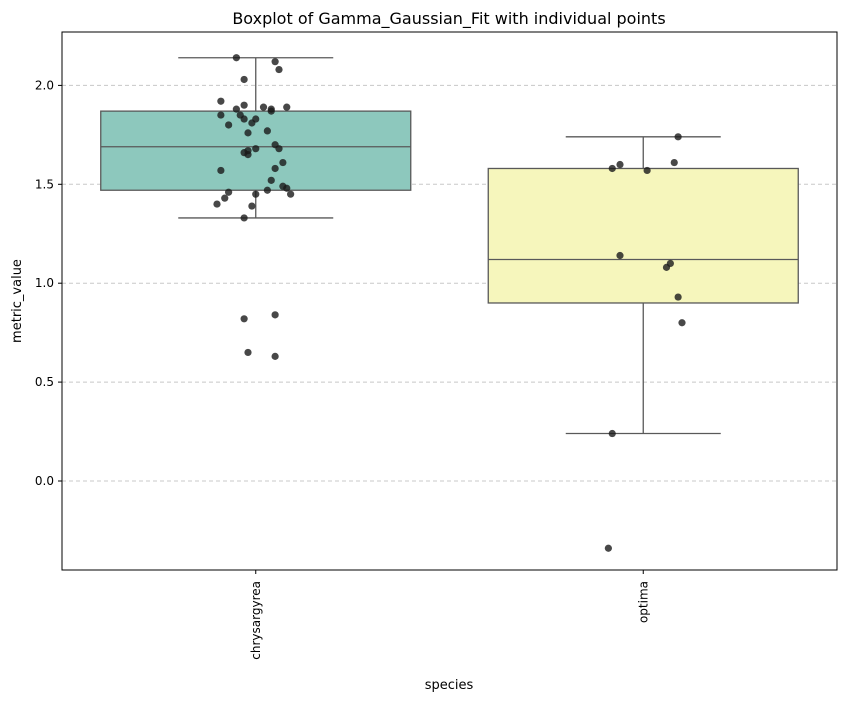 This screenshot has width=846, height=701. Describe the element at coordinates (643, 602) in the screenshot. I see `x-tick-label: optima` at that location.